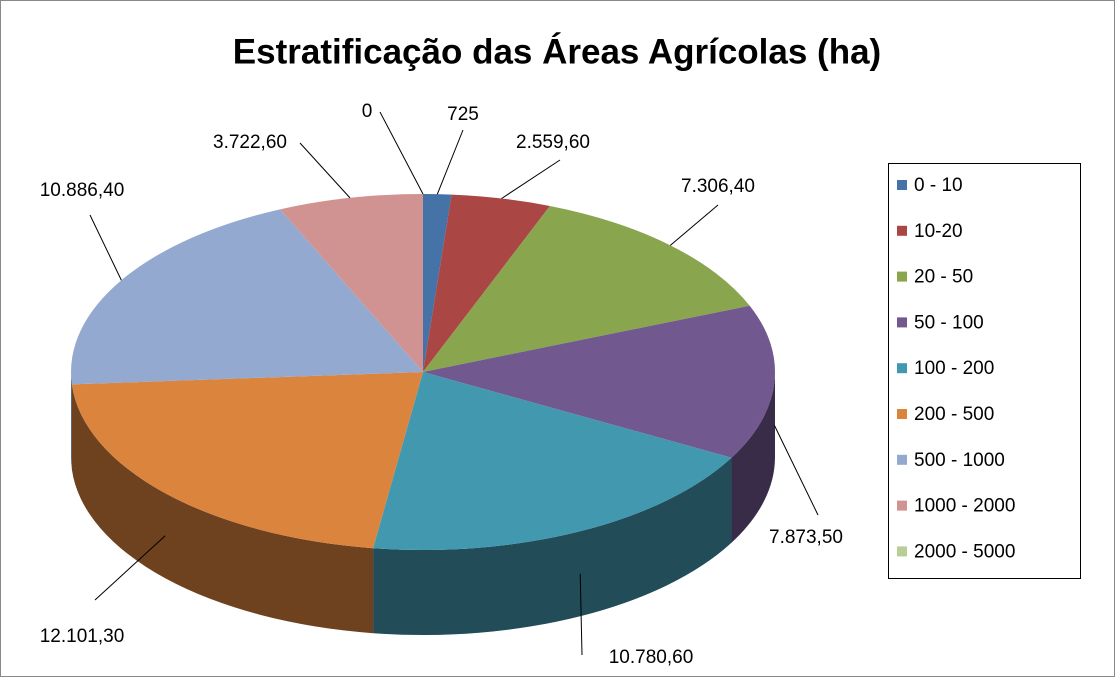 The width and height of the screenshot is (1115, 682). What do you see at coordinates (82, 636) in the screenshot?
I see `data-label: 12.101,30` at bounding box center [82, 636].